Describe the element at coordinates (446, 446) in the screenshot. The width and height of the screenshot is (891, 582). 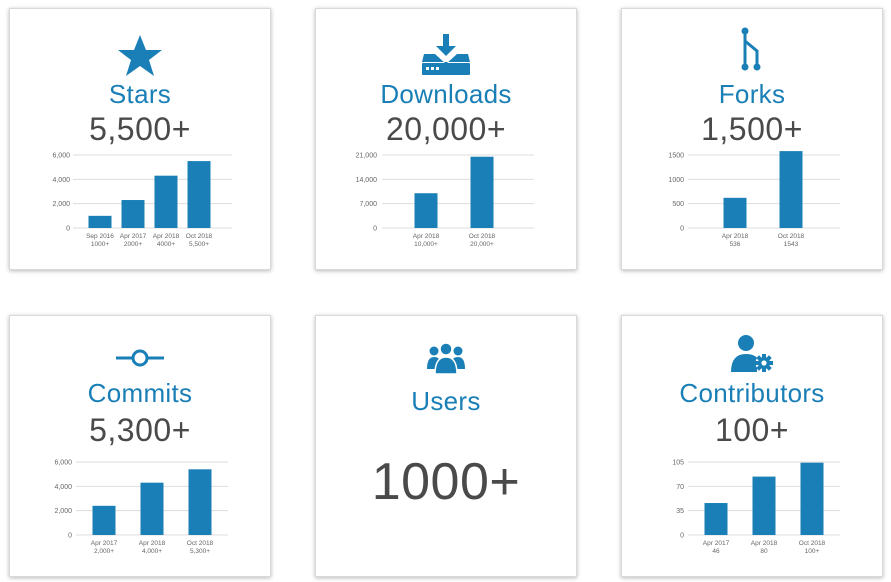
I see `users-card: Users 1000+` at that location.